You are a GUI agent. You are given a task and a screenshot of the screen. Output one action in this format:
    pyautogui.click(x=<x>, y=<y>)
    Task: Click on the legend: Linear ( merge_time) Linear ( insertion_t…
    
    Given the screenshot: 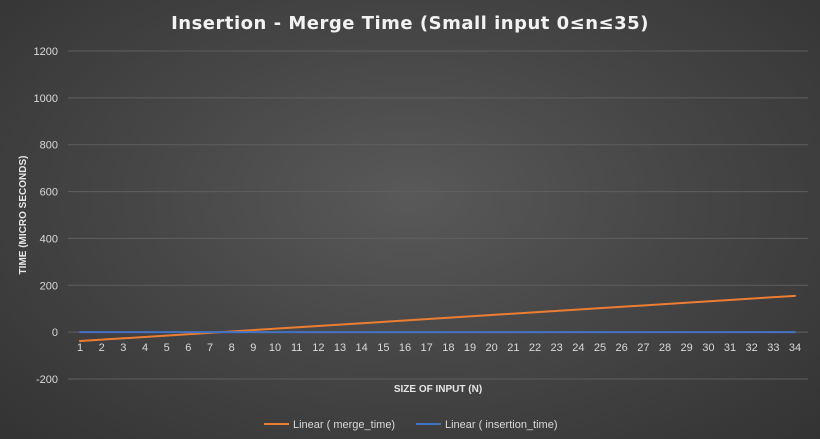 What is the action you would take?
    pyautogui.click(x=411, y=425)
    